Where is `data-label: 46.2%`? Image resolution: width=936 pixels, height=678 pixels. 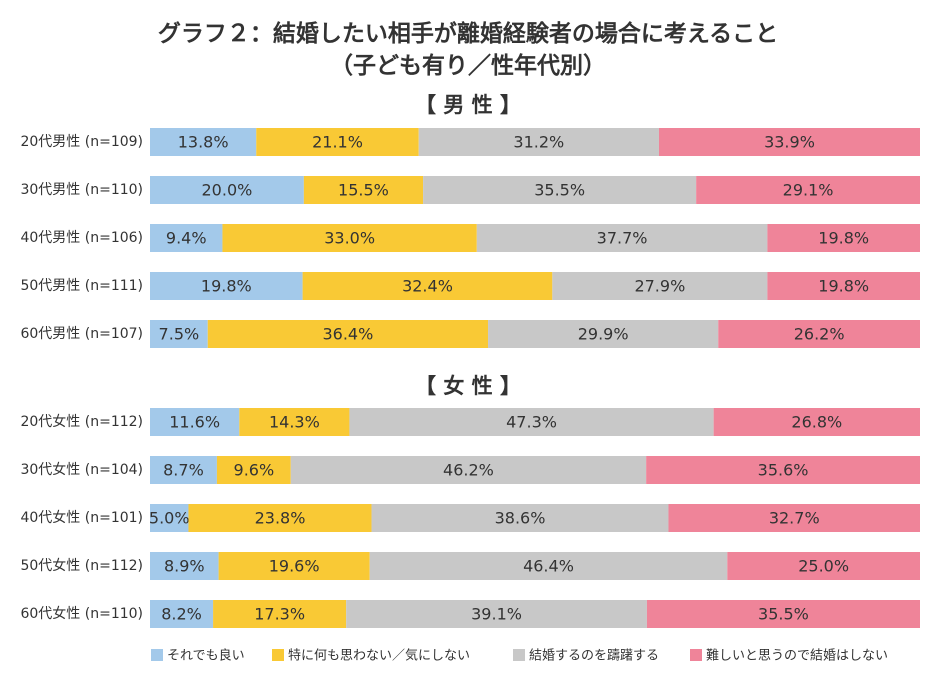
data-label: 46.2% is located at coordinates (468, 470).